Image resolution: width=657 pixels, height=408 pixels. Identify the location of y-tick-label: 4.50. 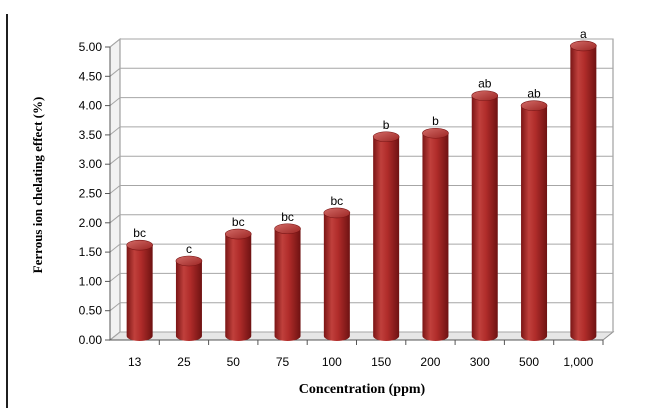
(91, 76).